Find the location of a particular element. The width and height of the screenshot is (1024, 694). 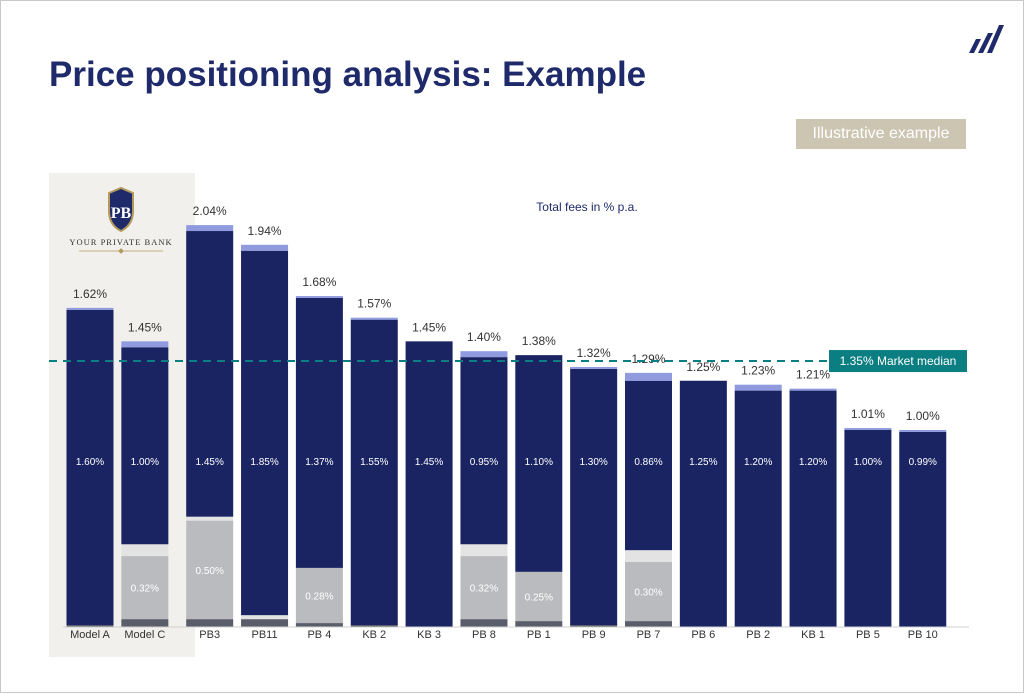

main-segment-label: 1.10% is located at coordinates (539, 462).